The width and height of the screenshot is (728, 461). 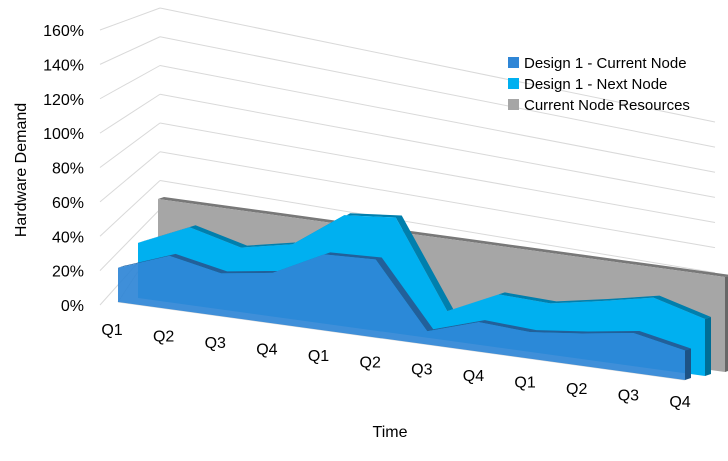 What do you see at coordinates (595, 84) in the screenshot?
I see `legend-label: Design 1 - Next Node` at bounding box center [595, 84].